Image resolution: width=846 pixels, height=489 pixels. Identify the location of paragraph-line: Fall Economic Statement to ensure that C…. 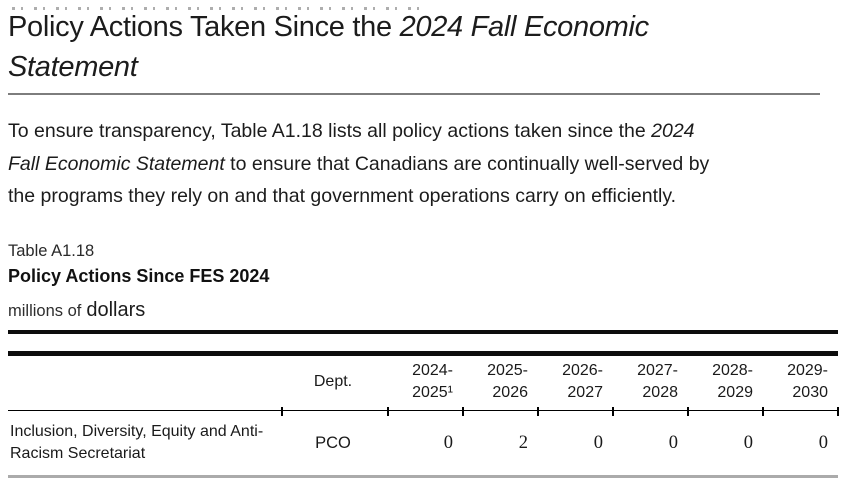
(359, 163).